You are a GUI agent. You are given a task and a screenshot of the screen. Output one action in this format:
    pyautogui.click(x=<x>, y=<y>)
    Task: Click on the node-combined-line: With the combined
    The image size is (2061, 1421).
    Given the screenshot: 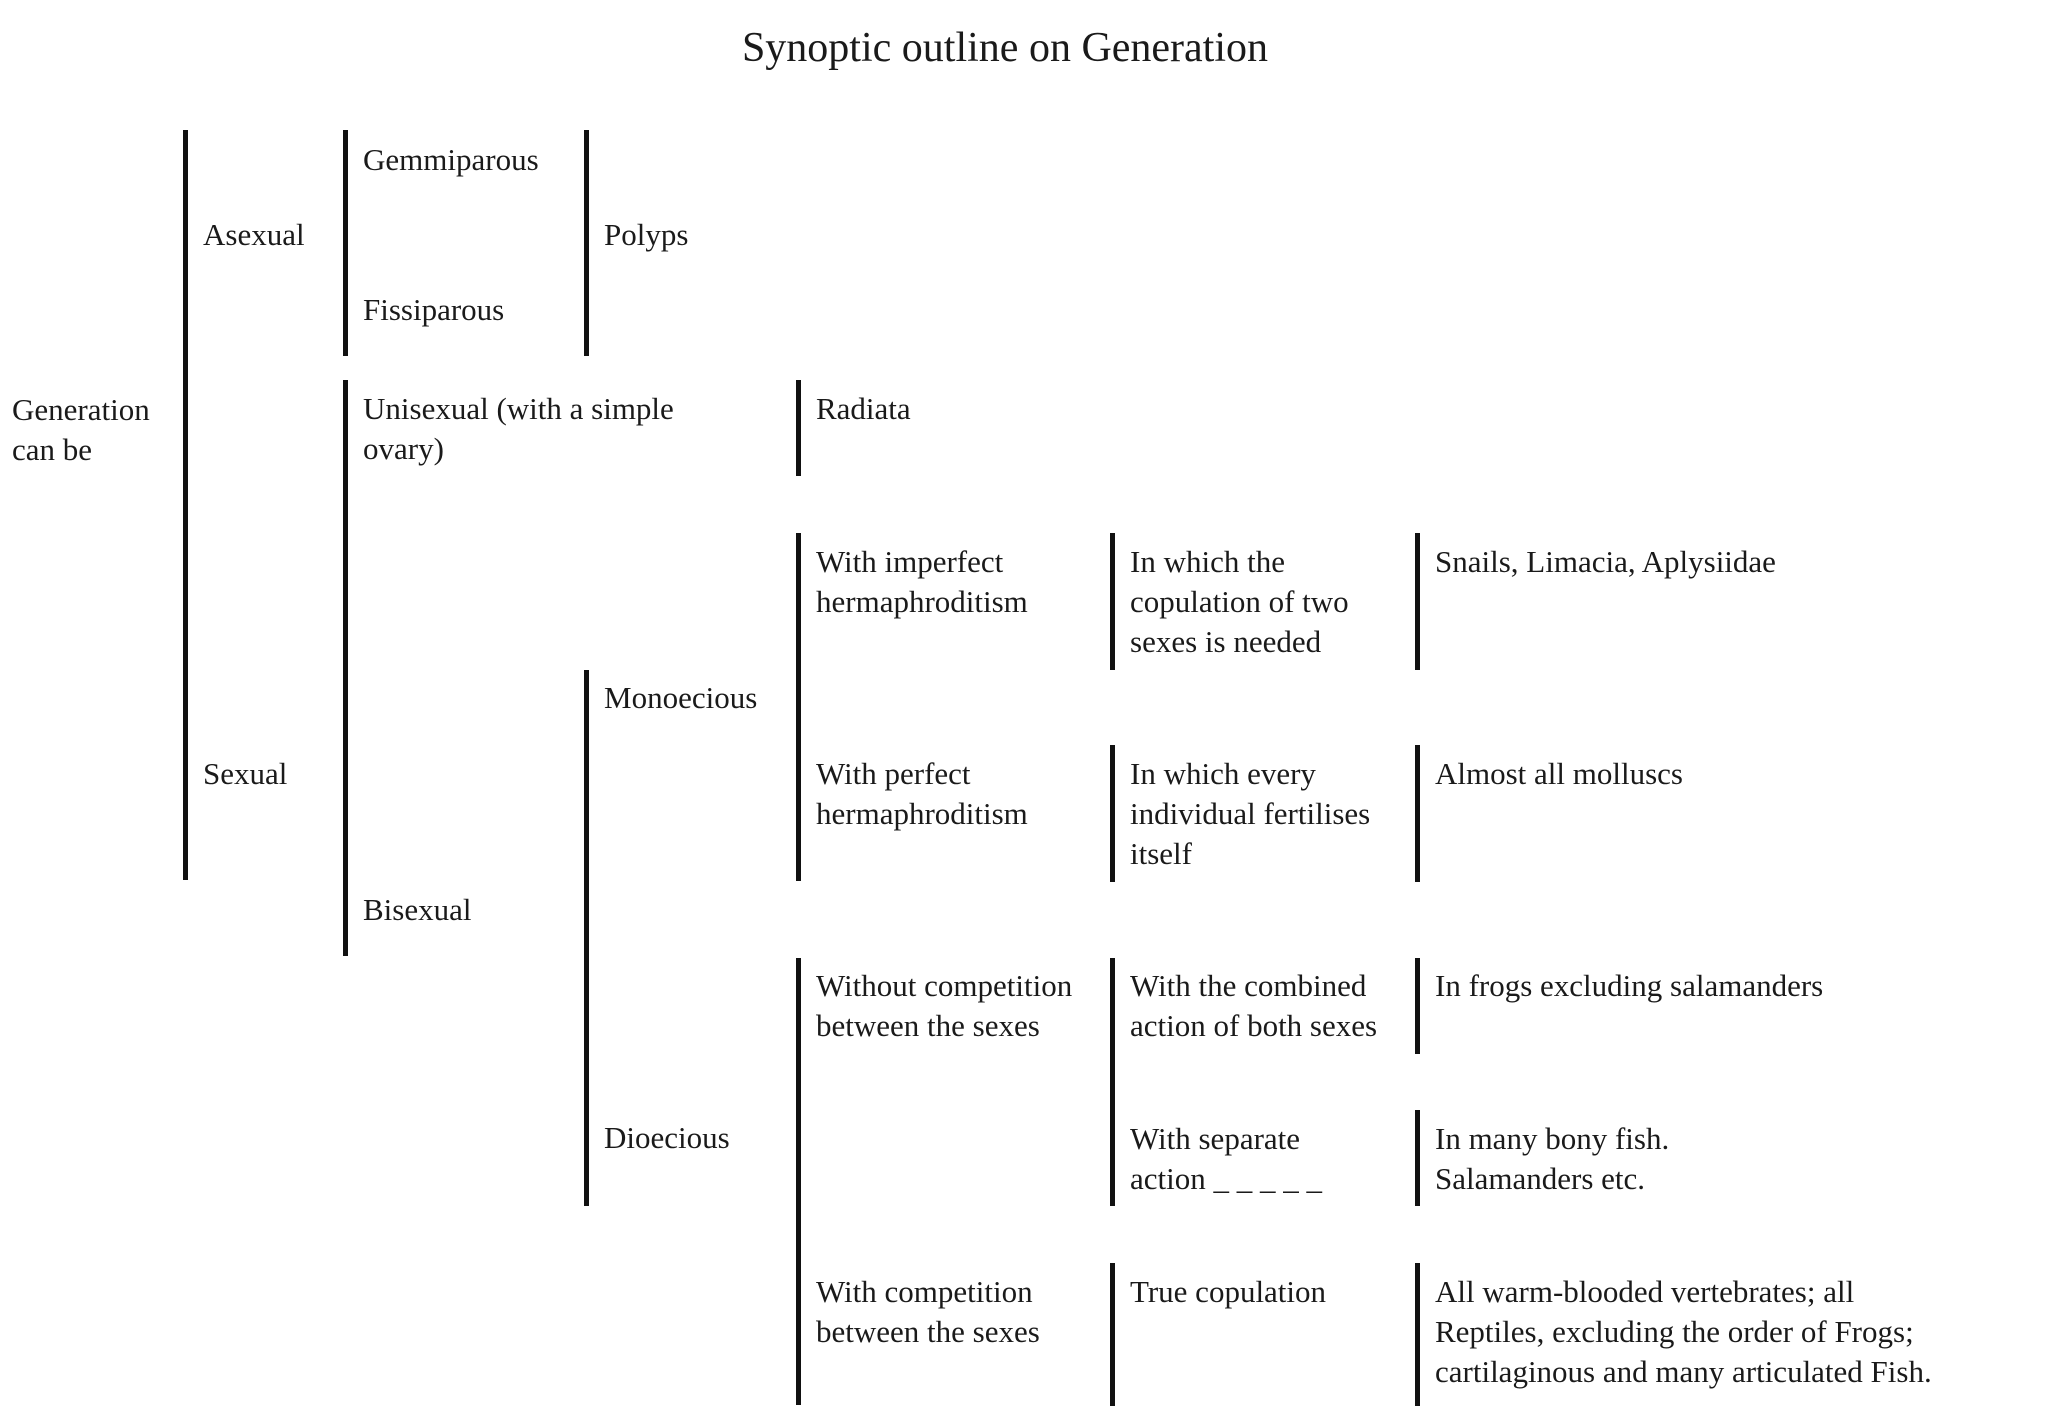 What is the action you would take?
    pyautogui.click(x=1248, y=985)
    